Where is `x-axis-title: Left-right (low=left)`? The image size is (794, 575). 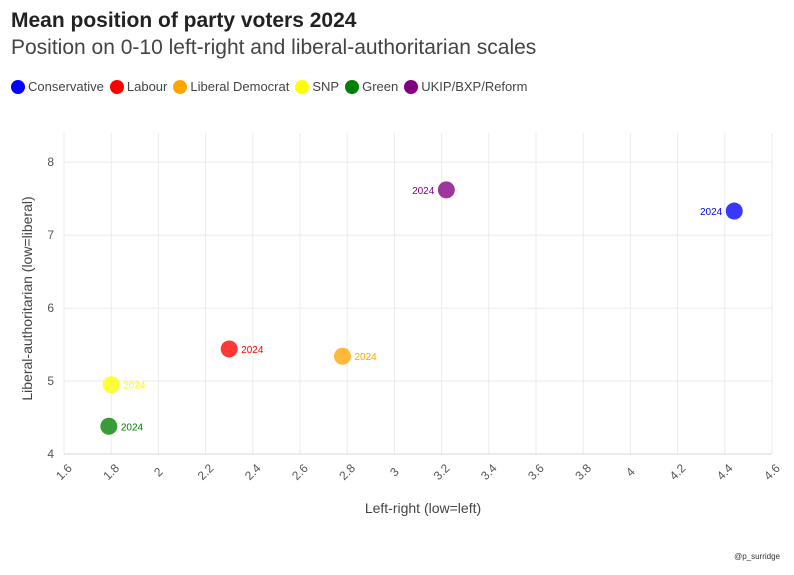
x-axis-title: Left-right (low=left) is located at coordinates (423, 508).